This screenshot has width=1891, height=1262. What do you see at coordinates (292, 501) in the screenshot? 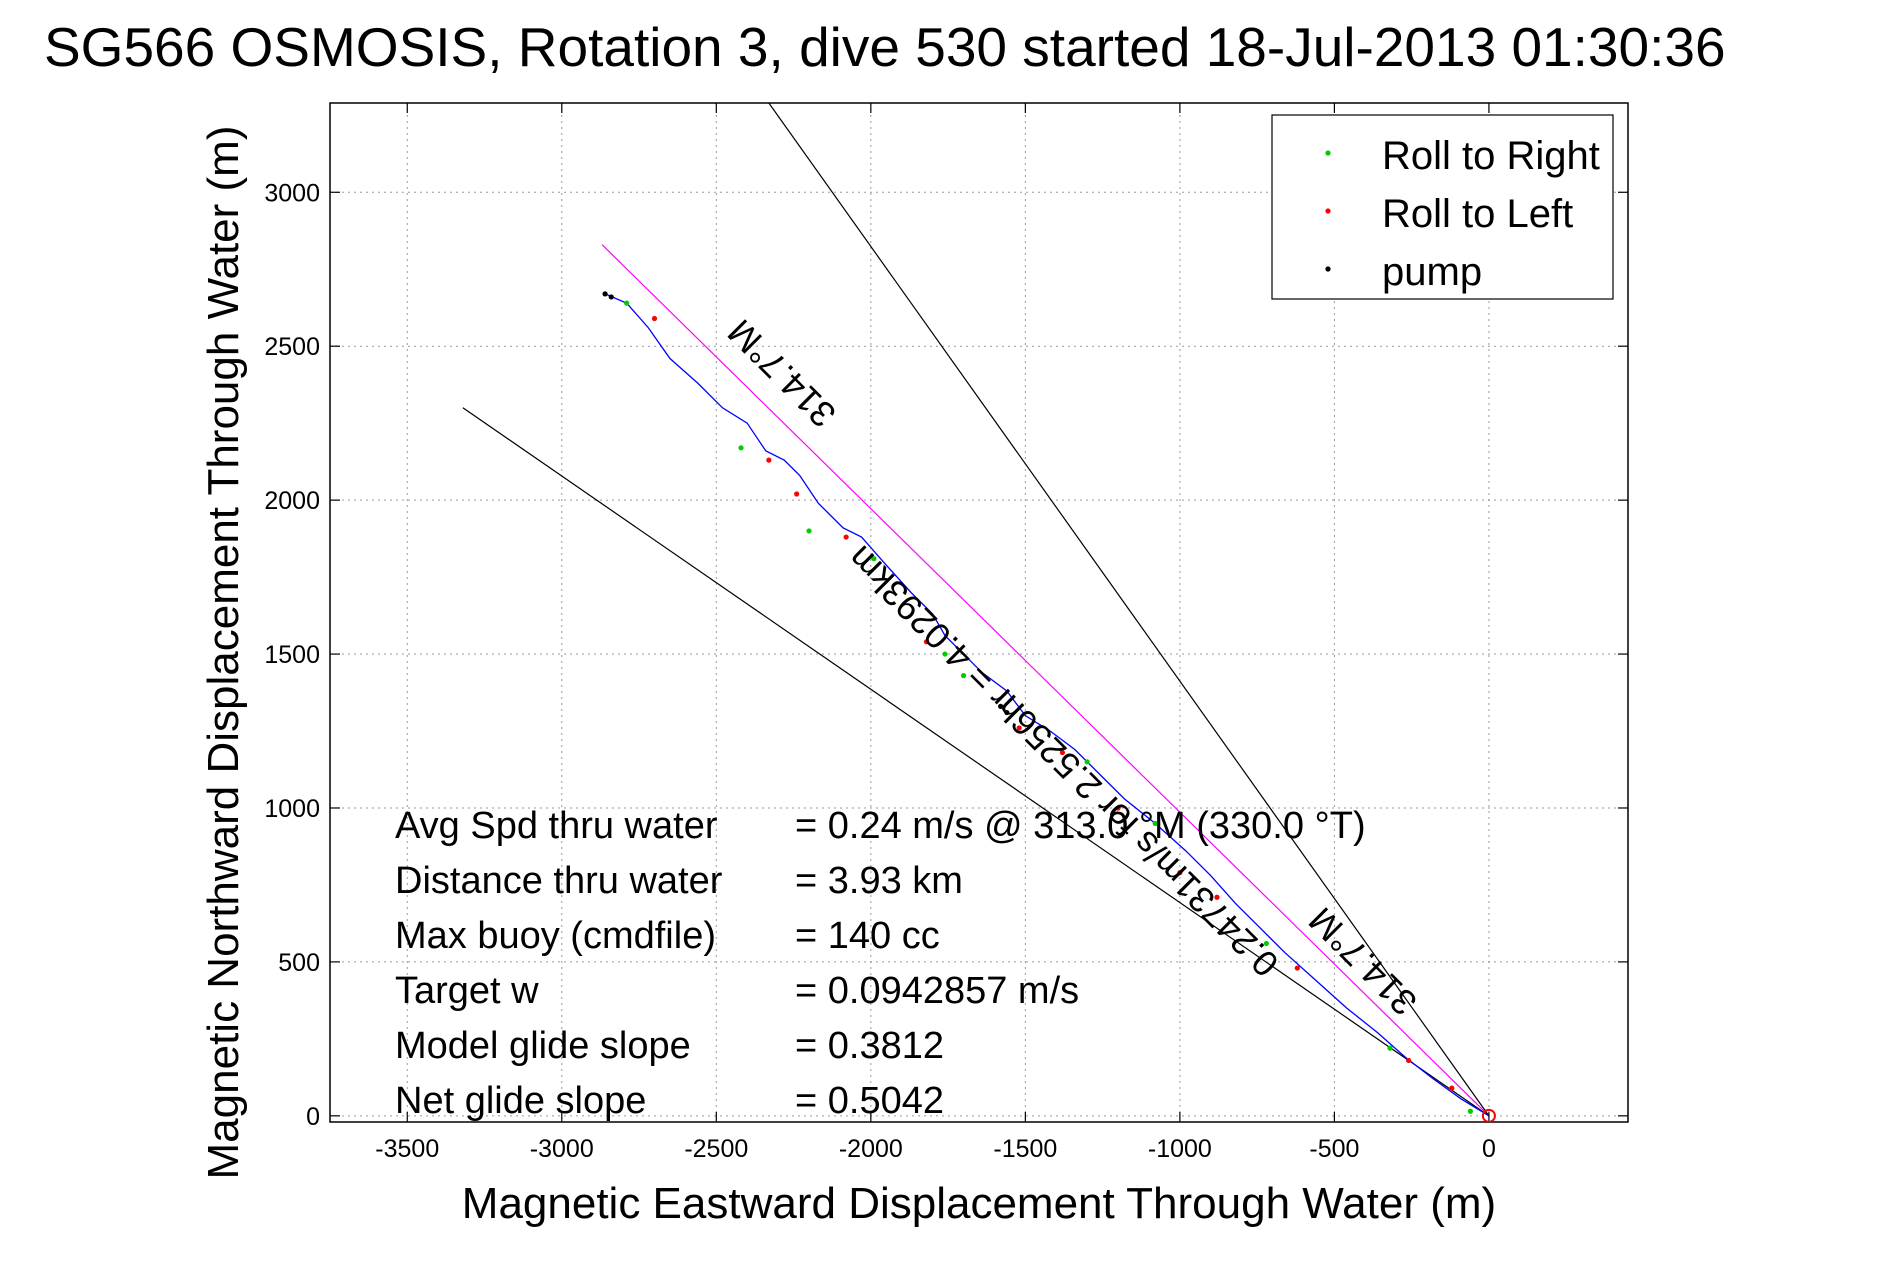
I see `y-tick-label: 2000` at bounding box center [292, 501].